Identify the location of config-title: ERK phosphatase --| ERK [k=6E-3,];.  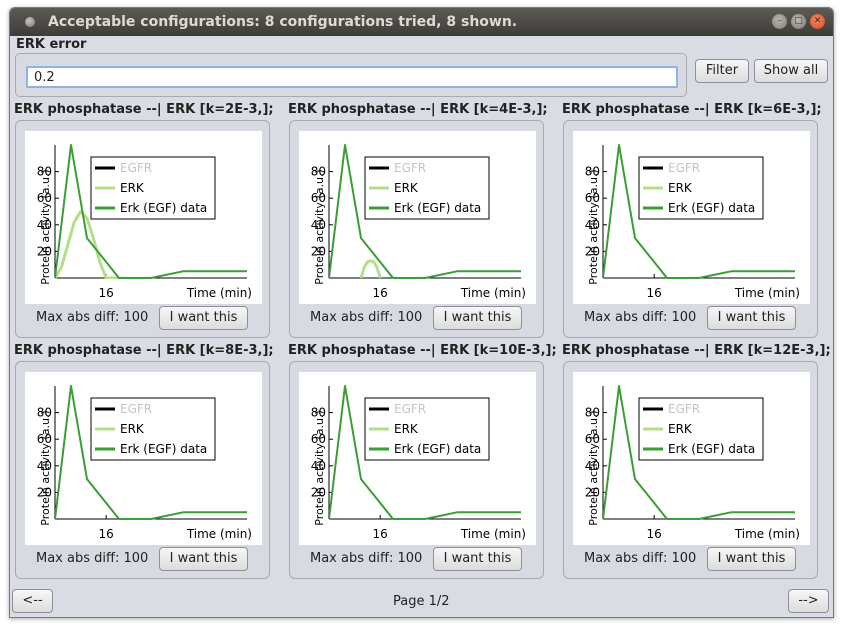
(692, 109).